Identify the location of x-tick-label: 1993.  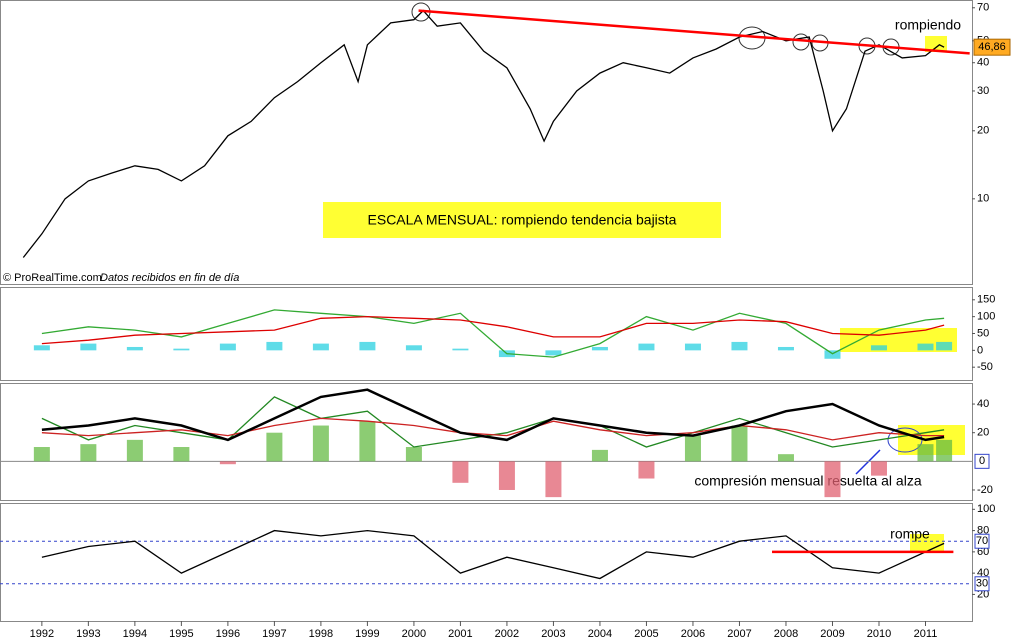
(88, 634).